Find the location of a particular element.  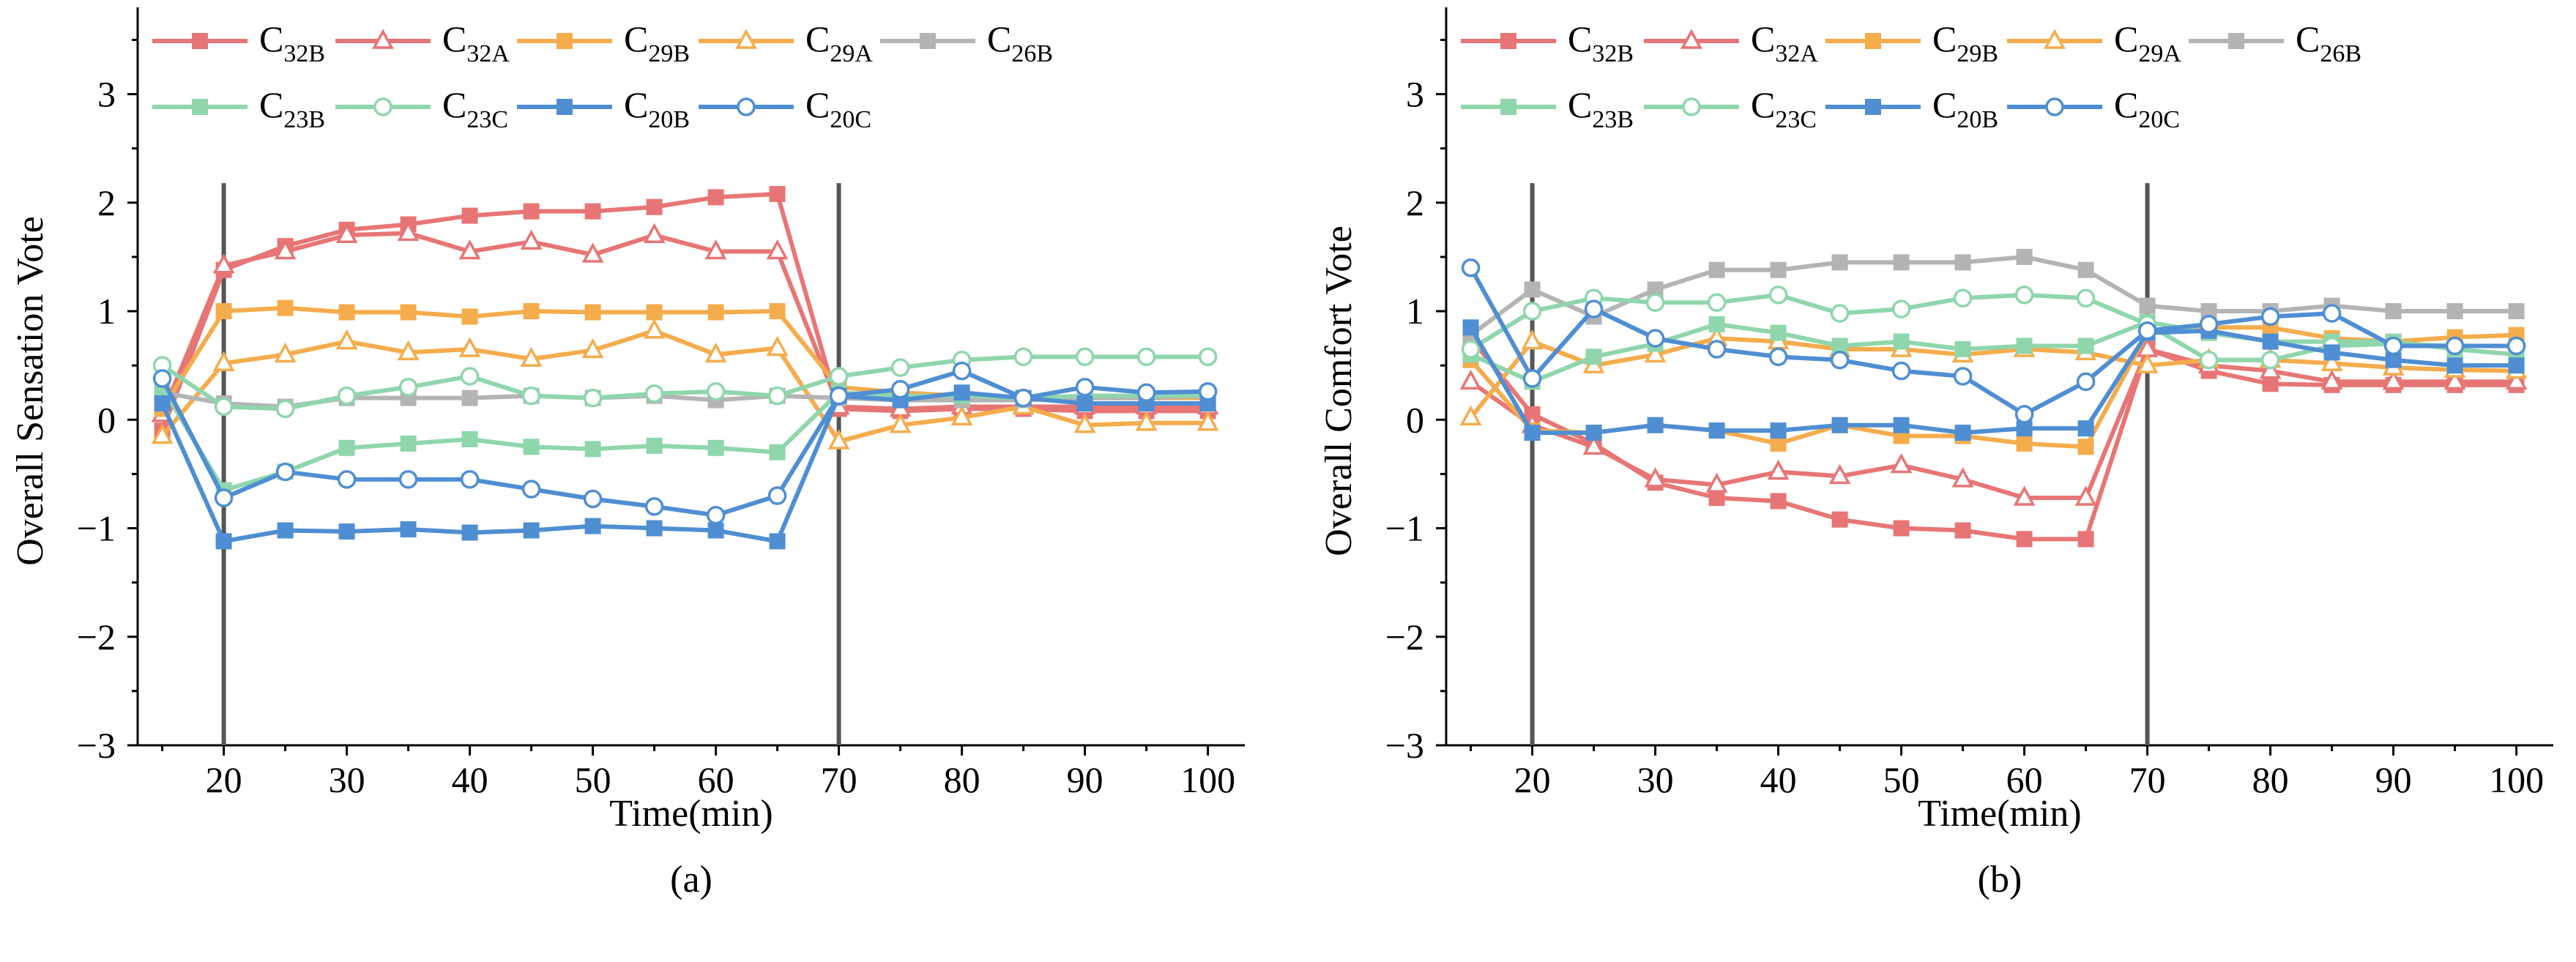

legend-item: C23B is located at coordinates (238, 109).